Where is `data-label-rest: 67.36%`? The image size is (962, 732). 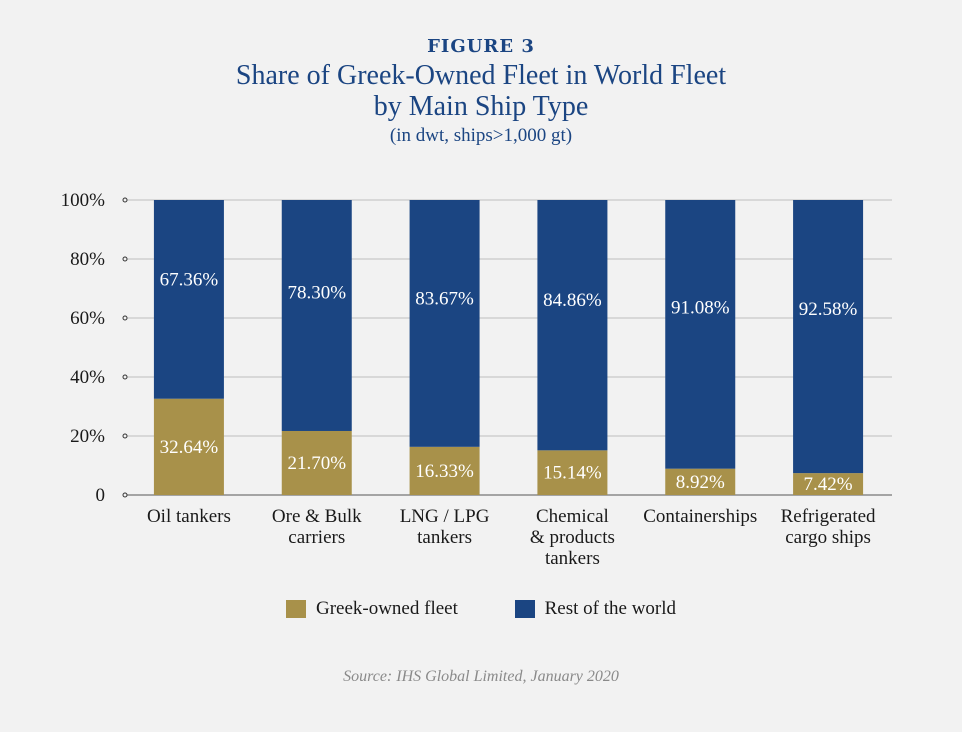
data-label-rest: 67.36% is located at coordinates (189, 279).